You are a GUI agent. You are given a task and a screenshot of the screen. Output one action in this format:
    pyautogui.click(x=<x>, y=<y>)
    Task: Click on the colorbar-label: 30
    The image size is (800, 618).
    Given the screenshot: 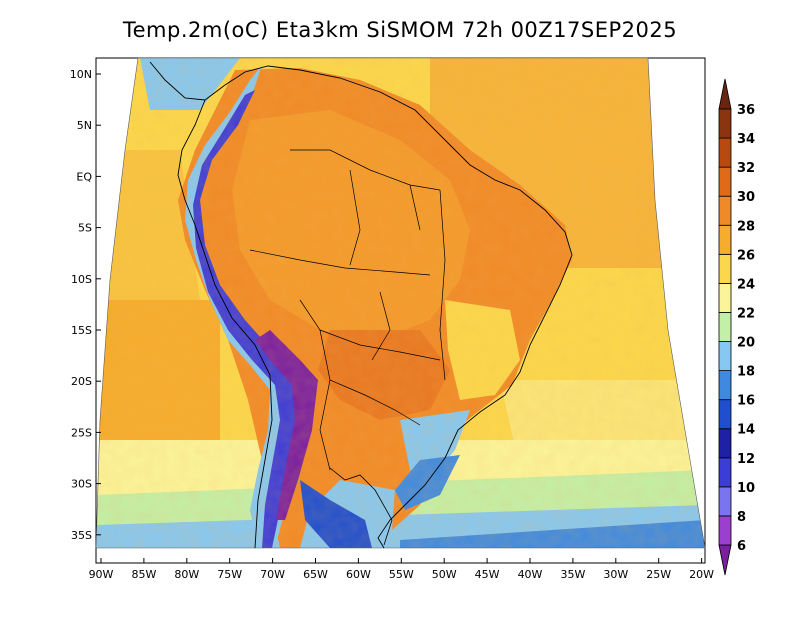 What is the action you would take?
    pyautogui.click(x=746, y=197)
    